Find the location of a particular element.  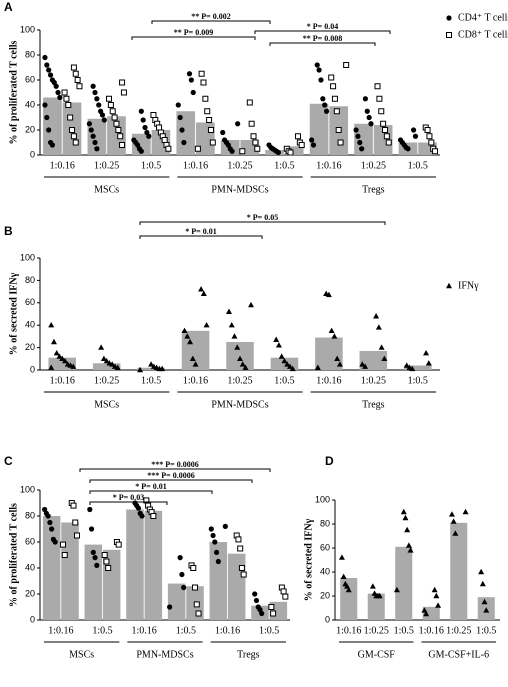

legend-label: CD4⁺ T cells is located at coordinates (483, 17).